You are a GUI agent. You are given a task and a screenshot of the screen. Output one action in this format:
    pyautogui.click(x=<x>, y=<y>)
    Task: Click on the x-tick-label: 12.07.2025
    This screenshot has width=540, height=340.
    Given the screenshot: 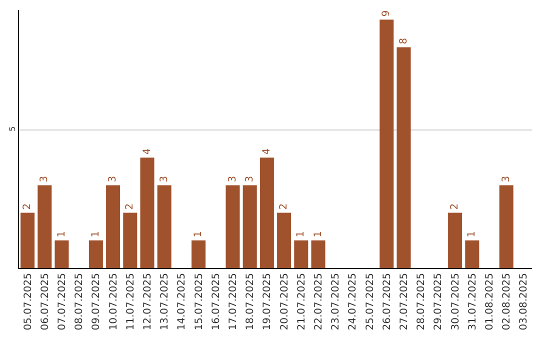 What is the action you would take?
    pyautogui.click(x=148, y=301)
    